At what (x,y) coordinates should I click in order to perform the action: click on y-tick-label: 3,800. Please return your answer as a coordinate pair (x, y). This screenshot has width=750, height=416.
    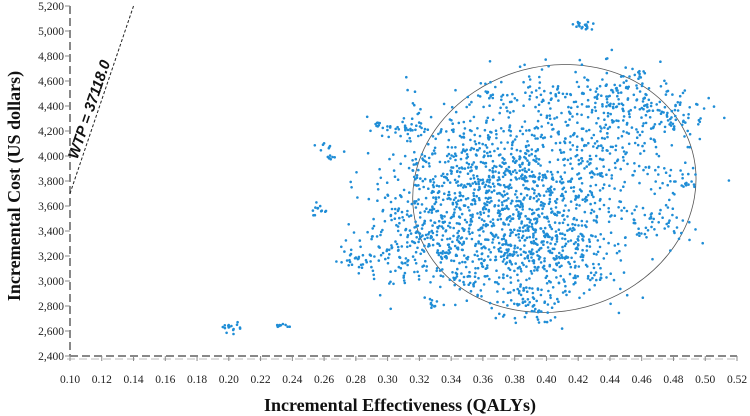
    Looking at the image, I should click on (51, 182).